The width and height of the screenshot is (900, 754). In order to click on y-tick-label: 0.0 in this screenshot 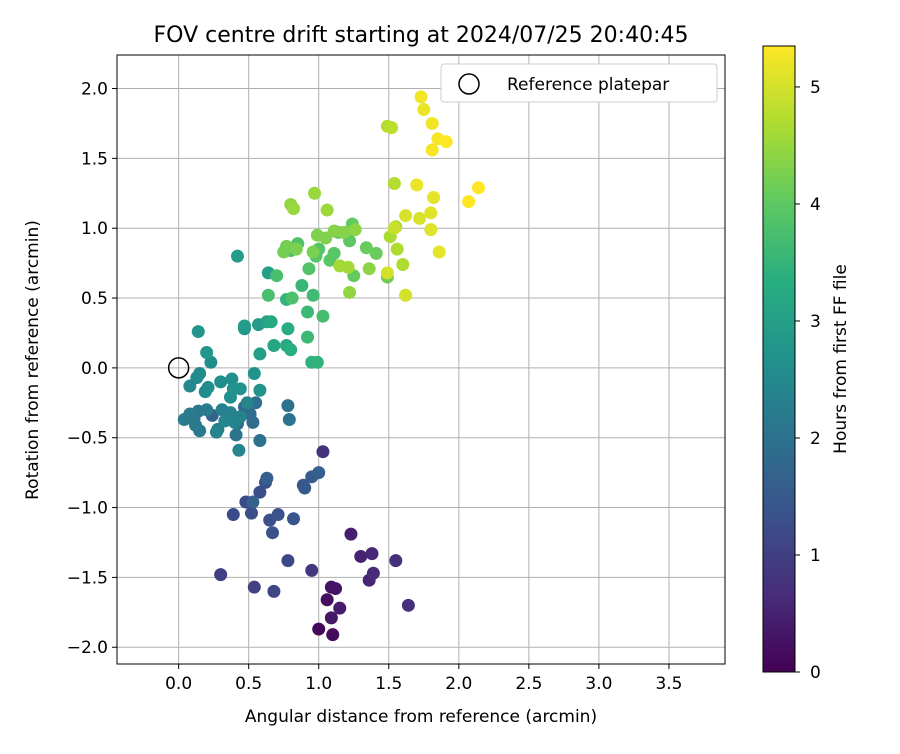, I will do `click(94, 369)`.